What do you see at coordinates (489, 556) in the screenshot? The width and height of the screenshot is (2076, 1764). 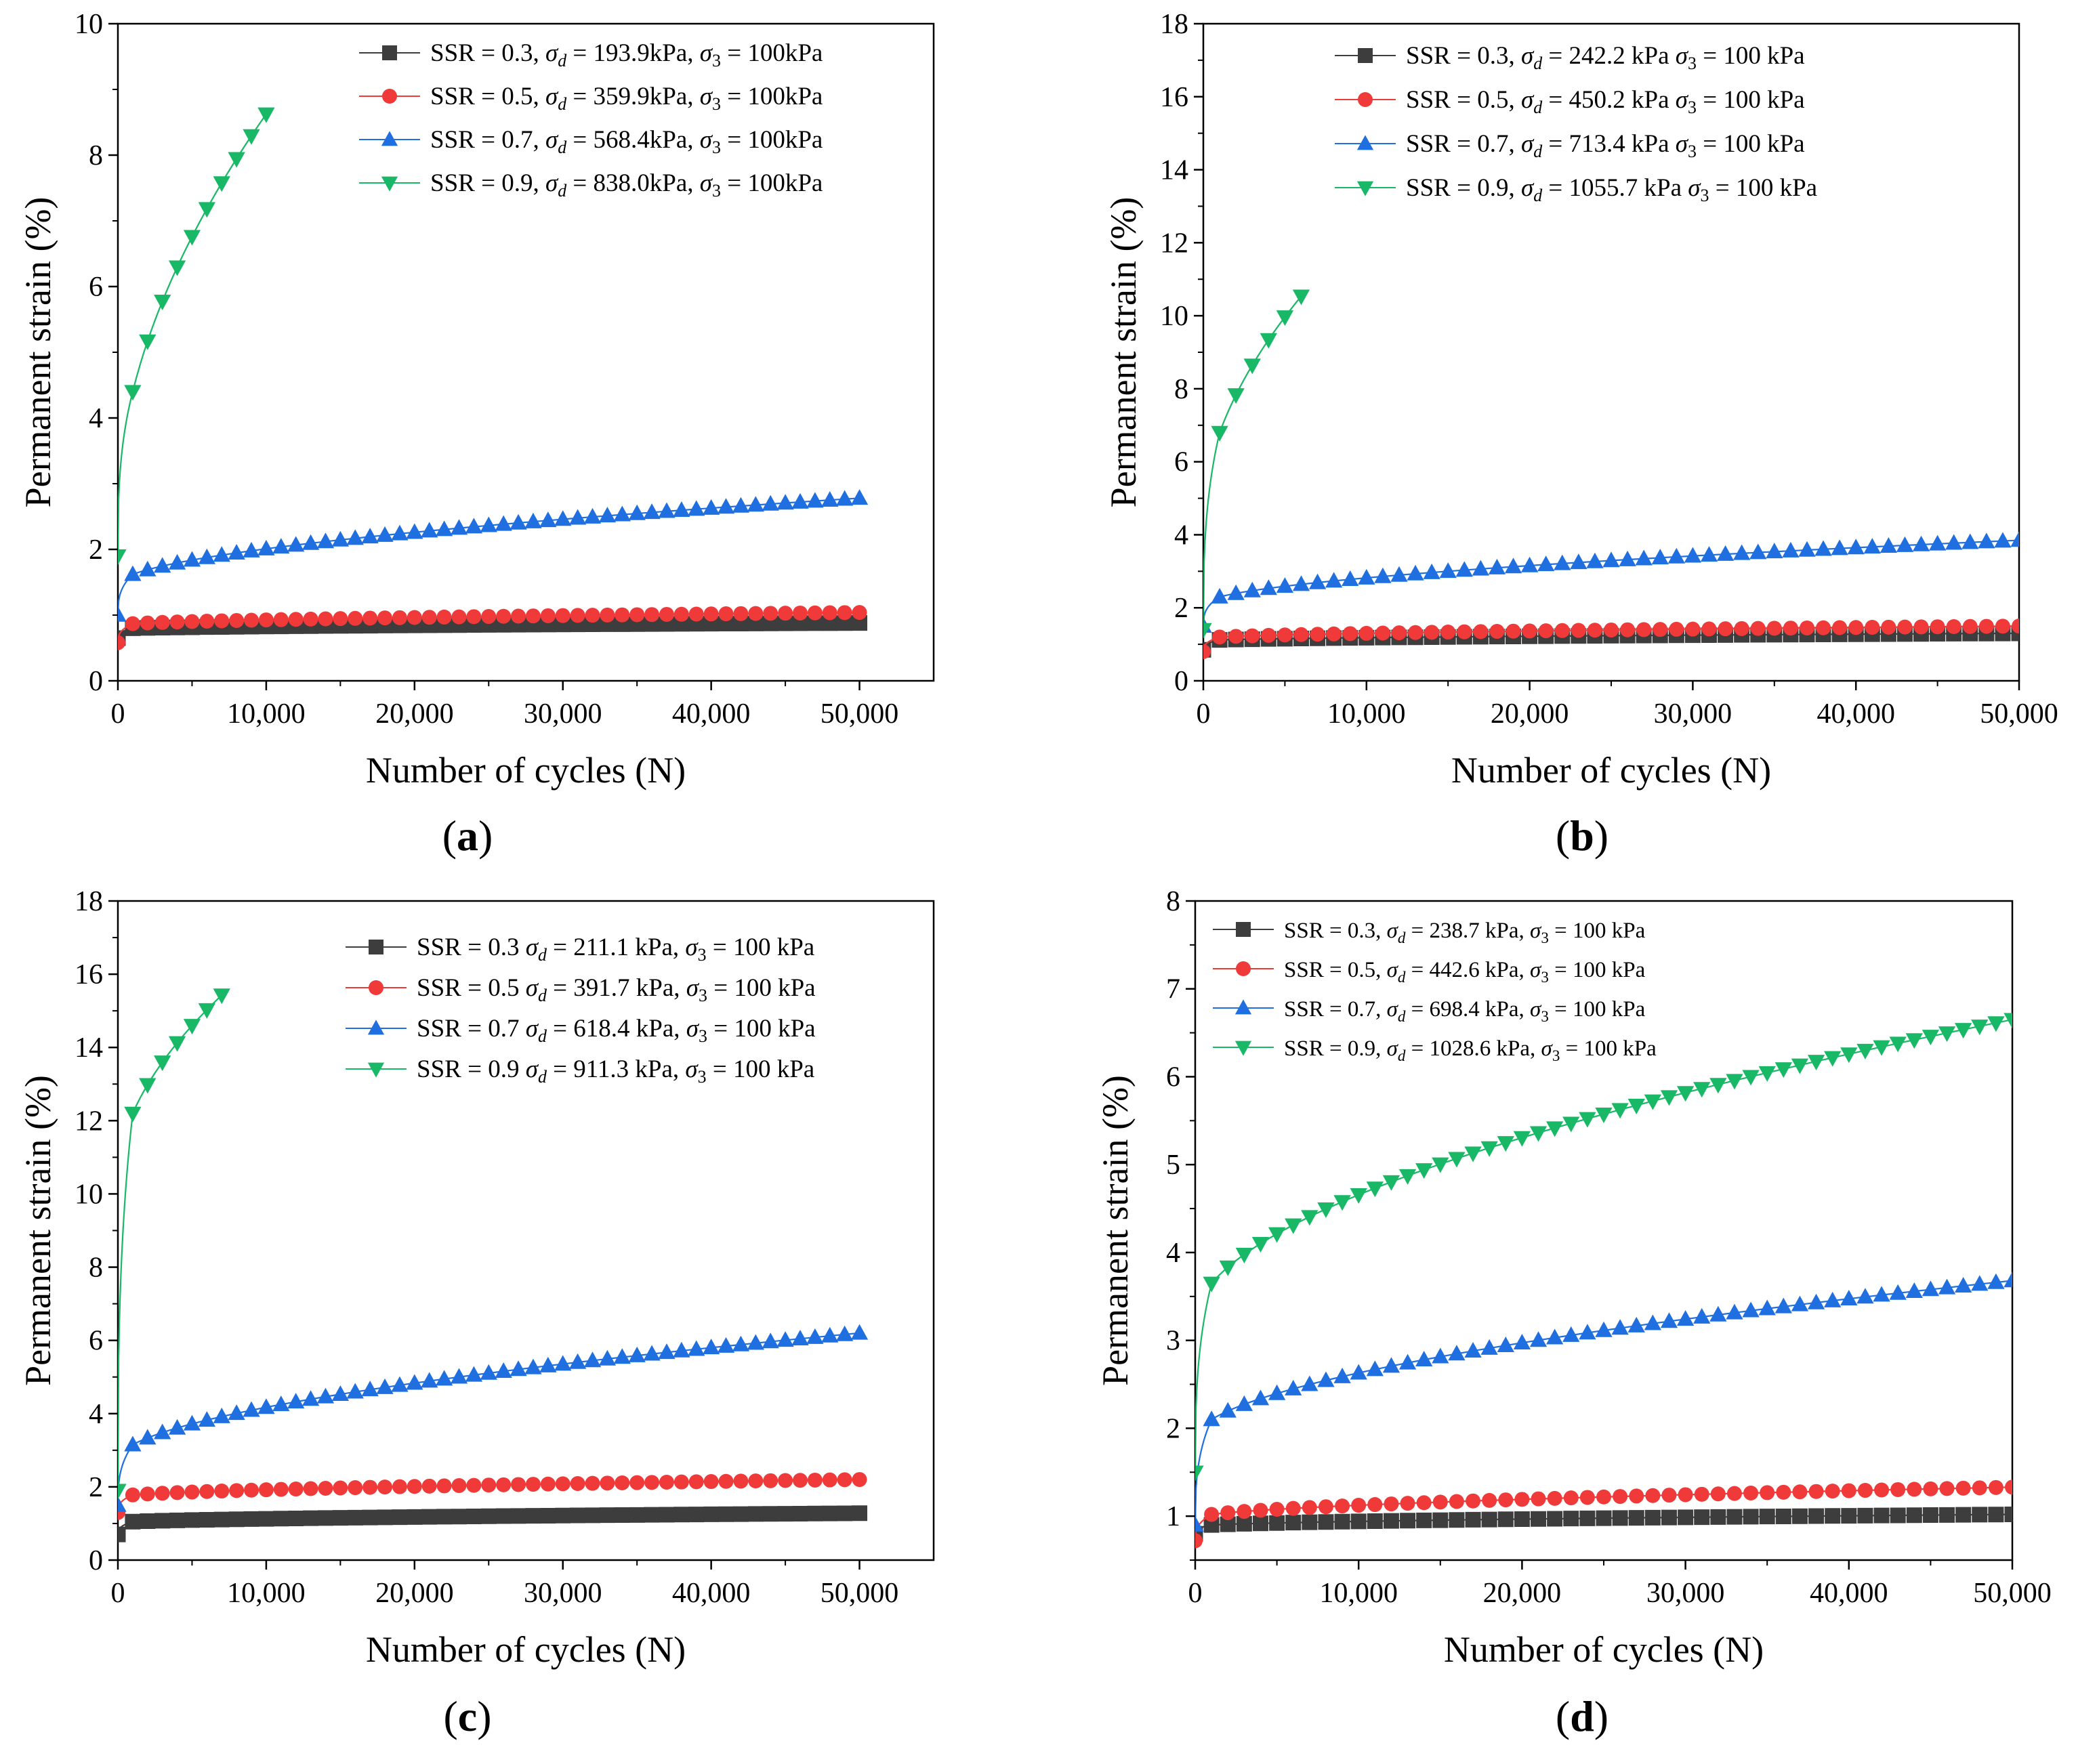 I see `series-line` at bounding box center [489, 556].